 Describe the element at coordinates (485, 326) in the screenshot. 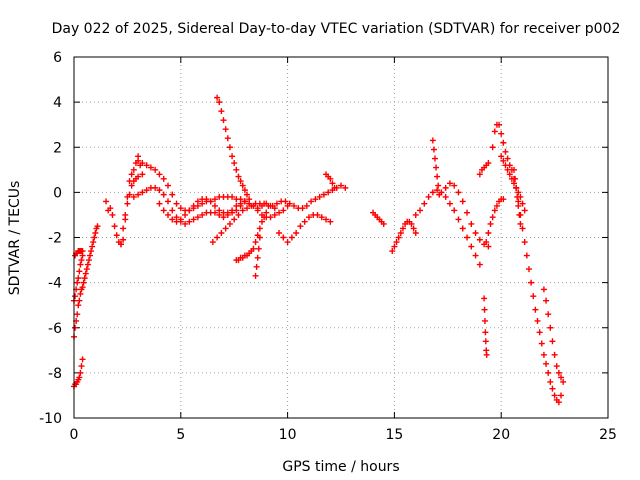

I see `series-arc-u` at that location.